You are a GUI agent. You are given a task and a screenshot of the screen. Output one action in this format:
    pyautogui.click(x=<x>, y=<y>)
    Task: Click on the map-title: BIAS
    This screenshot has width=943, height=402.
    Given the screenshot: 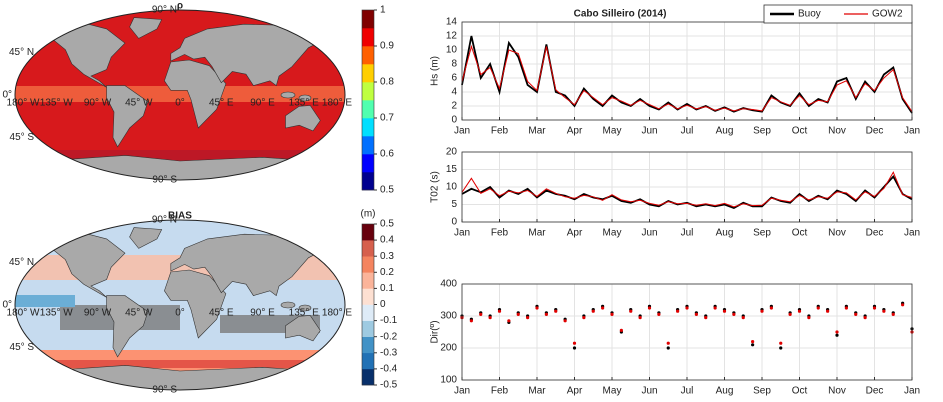 What is the action you would take?
    pyautogui.click(x=180, y=216)
    